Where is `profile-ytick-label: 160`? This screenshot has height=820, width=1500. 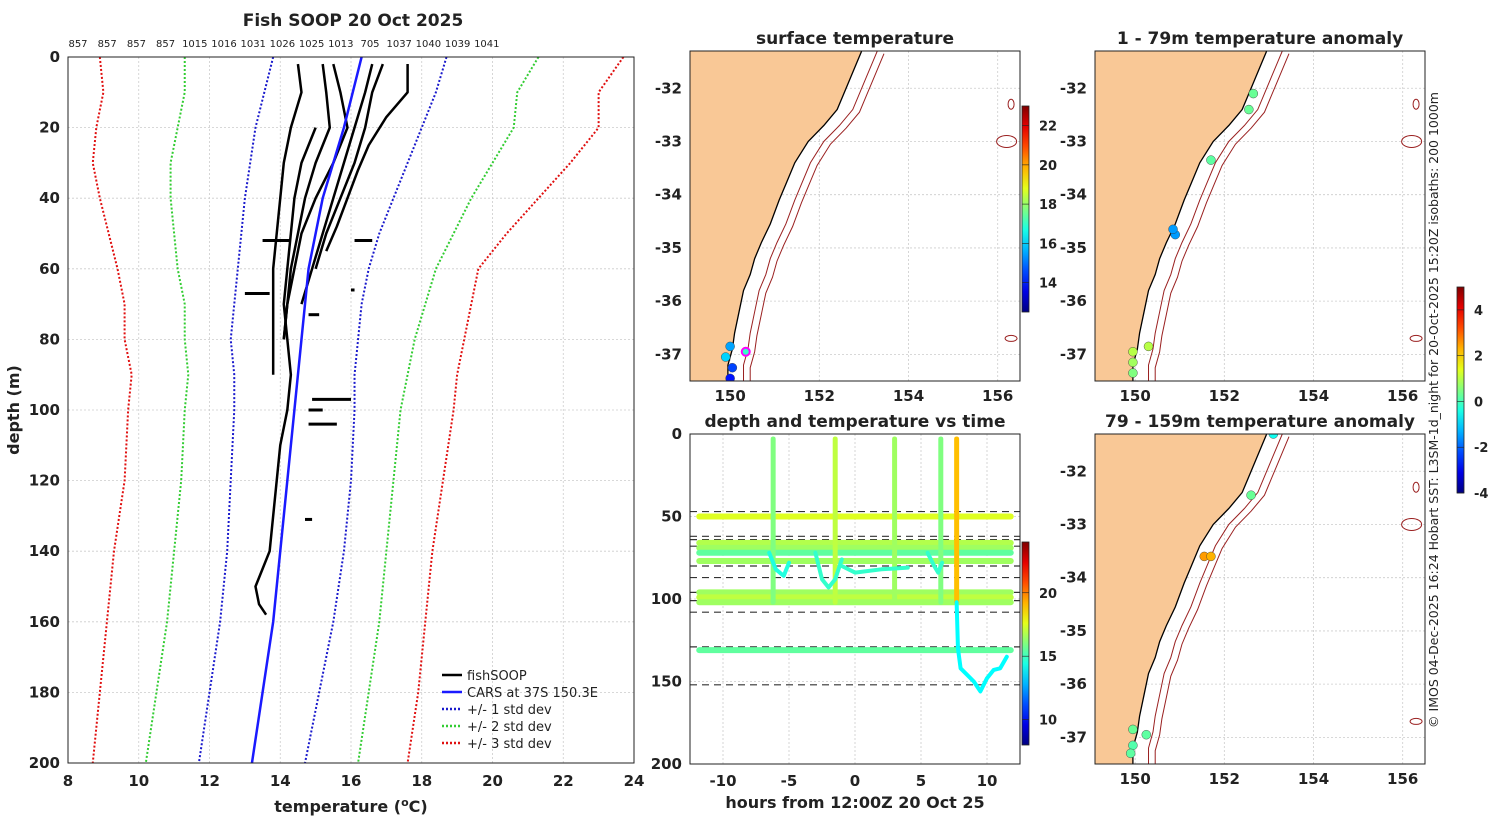 profile-ytick-label: 160 is located at coordinates (44, 622).